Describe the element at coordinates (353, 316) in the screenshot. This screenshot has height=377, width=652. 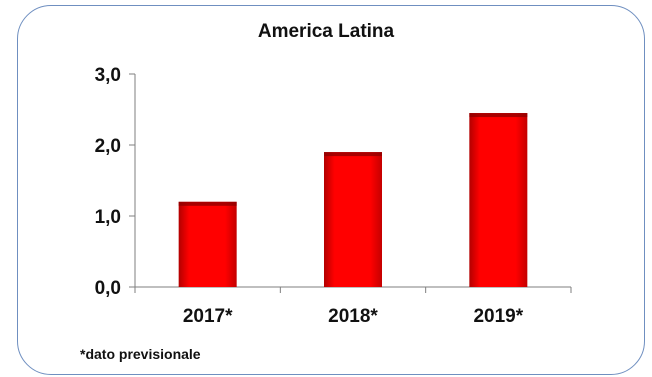
I see `x-tick-label: 2018*` at that location.